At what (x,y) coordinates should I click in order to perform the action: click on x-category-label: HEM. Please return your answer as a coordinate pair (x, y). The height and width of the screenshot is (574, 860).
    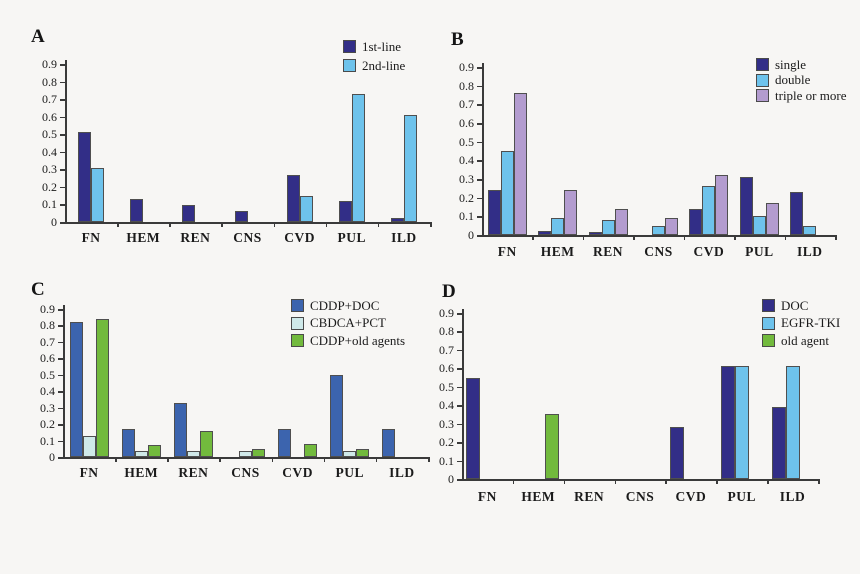
    Looking at the image, I should click on (557, 251).